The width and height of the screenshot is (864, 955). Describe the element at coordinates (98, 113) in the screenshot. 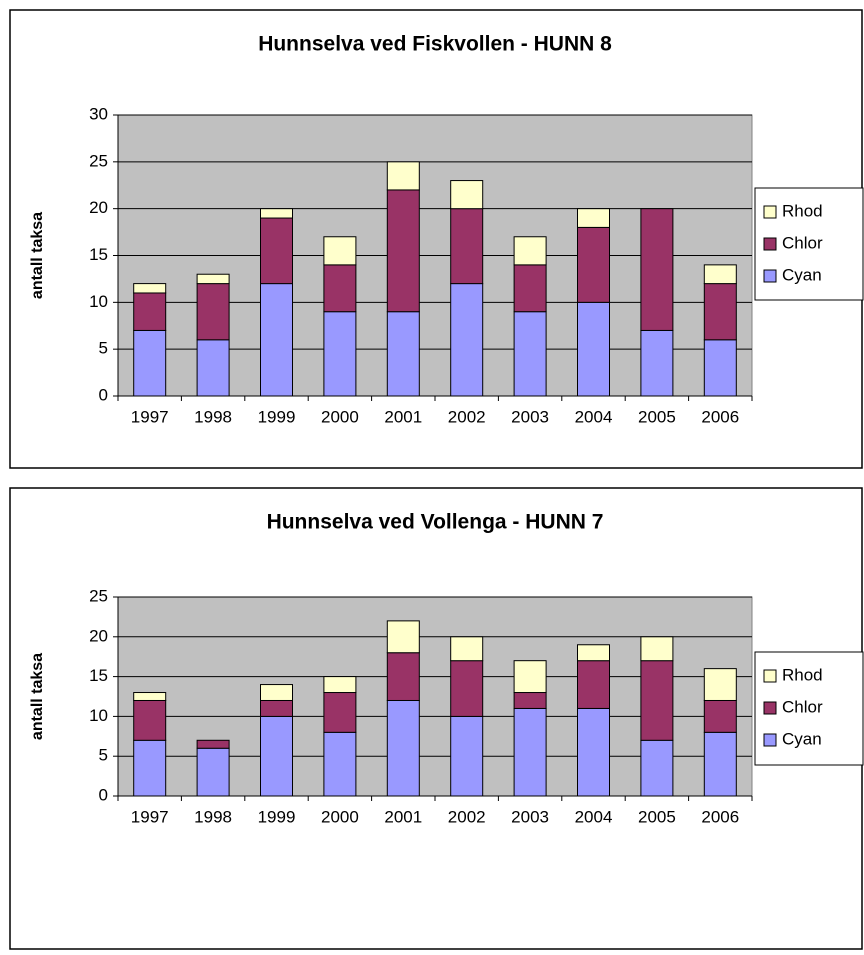

I see `y-tick-label: 30` at that location.